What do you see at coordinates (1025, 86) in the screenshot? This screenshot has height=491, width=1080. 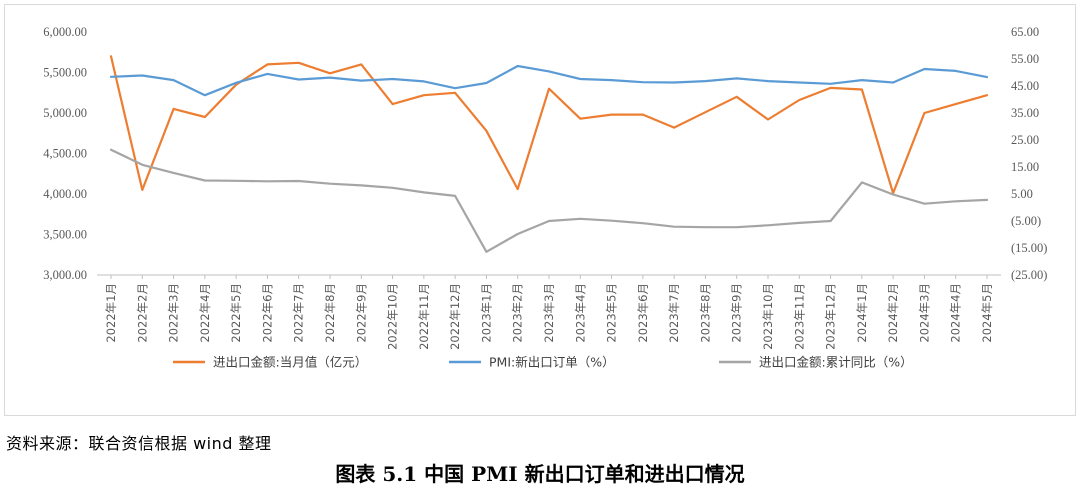 I see `y-right-tick-label: 45.00` at bounding box center [1025, 86].